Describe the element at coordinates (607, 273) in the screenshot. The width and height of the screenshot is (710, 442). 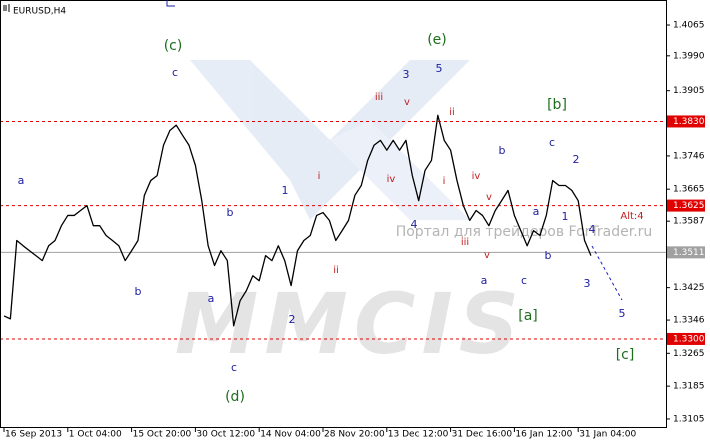
I see `projection-line` at that location.